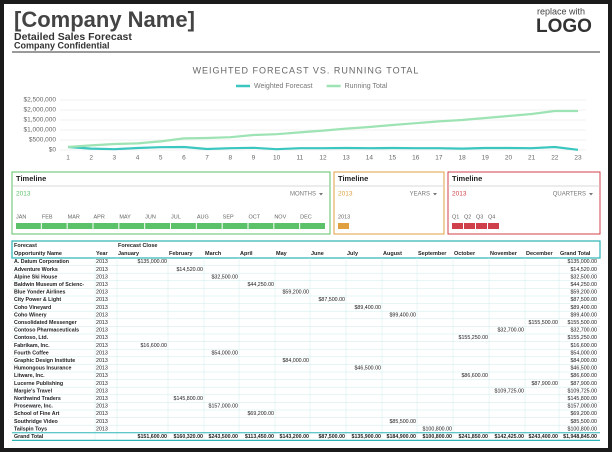  I want to click on x-tick-label: 15, so click(393, 158).